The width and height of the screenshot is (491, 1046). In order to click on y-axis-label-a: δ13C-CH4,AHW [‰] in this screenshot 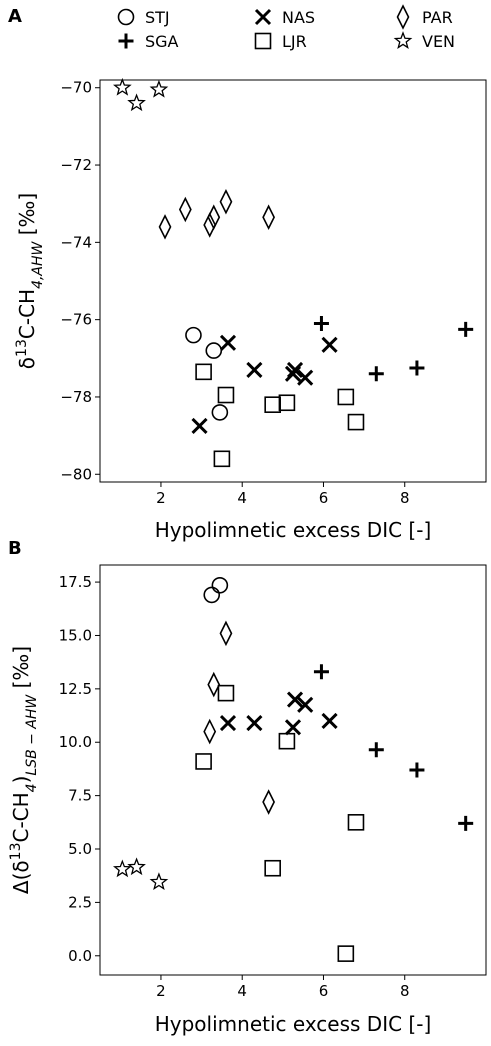, I will do `click(30, 281)`.